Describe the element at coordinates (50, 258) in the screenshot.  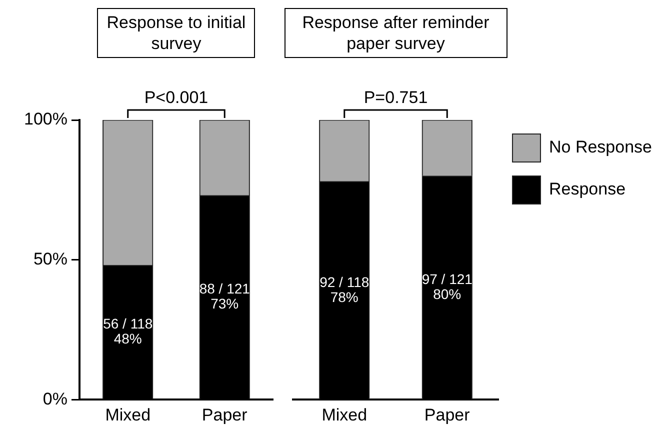
I see `y-tick-label: 50%` at that location.